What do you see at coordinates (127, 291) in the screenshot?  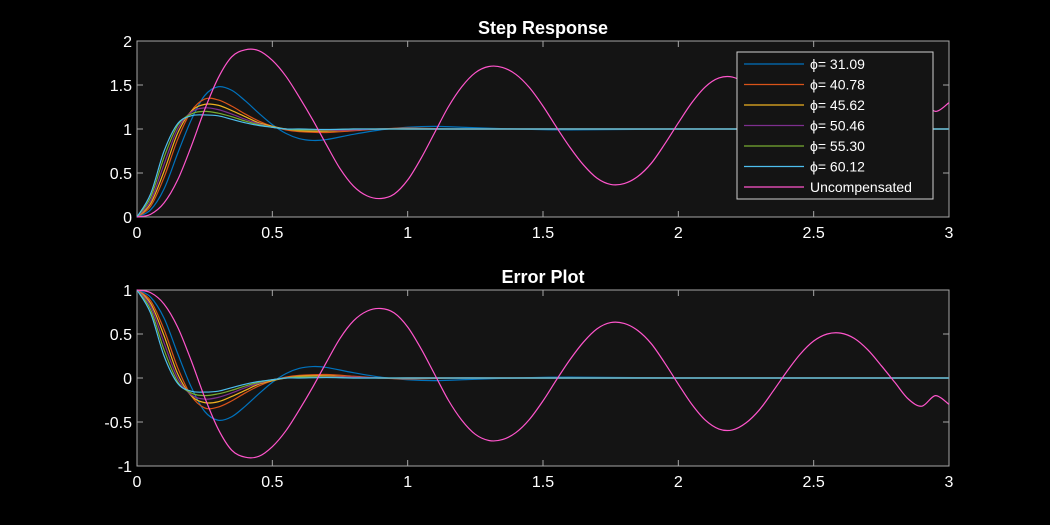 I see `error-plot-ytick-label: 1` at bounding box center [127, 291].